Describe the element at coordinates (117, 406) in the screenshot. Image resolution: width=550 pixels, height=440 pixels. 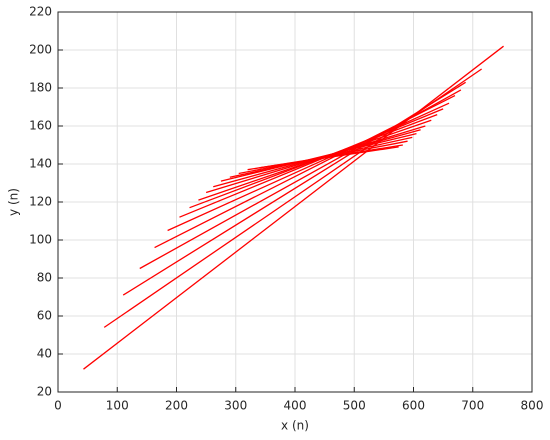
I see `x-tick-label: 100` at that location.